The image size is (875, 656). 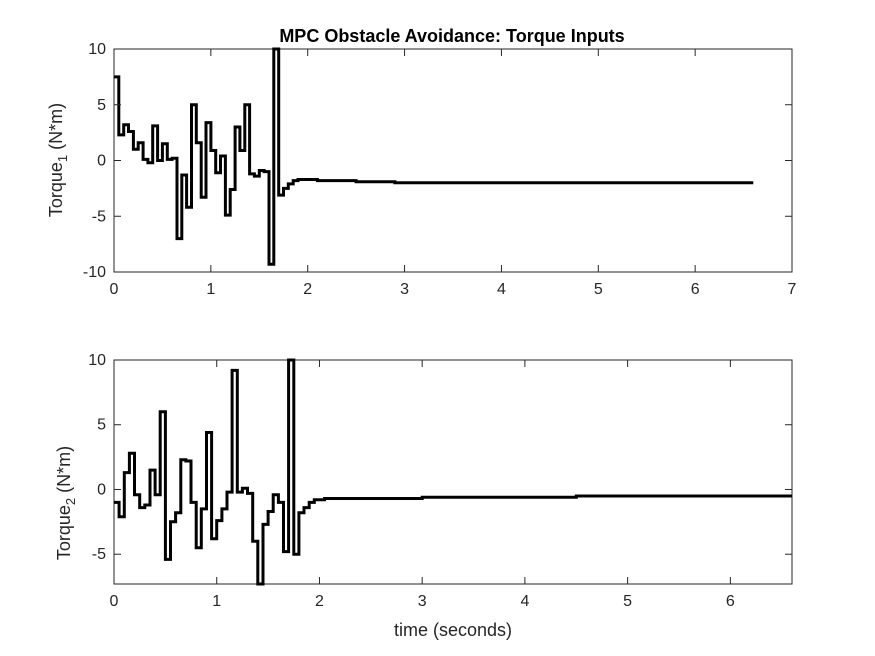 What do you see at coordinates (210, 289) in the screenshot?
I see `axes-top-xtick-label: 1` at bounding box center [210, 289].